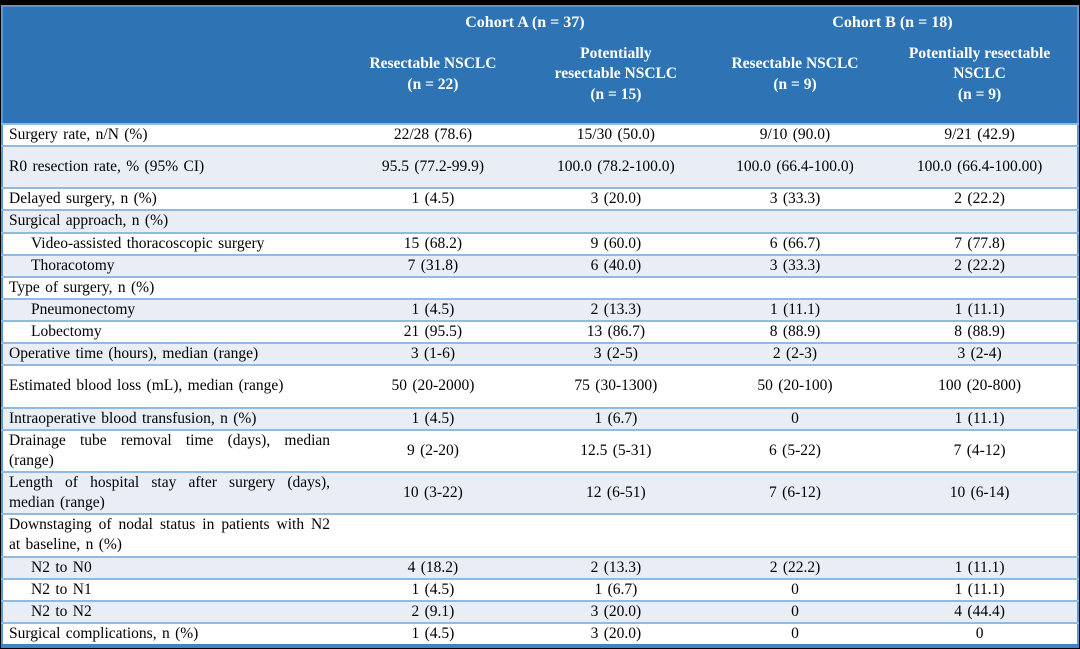  I want to click on data-cell: 10 (6-14), so click(980, 492).